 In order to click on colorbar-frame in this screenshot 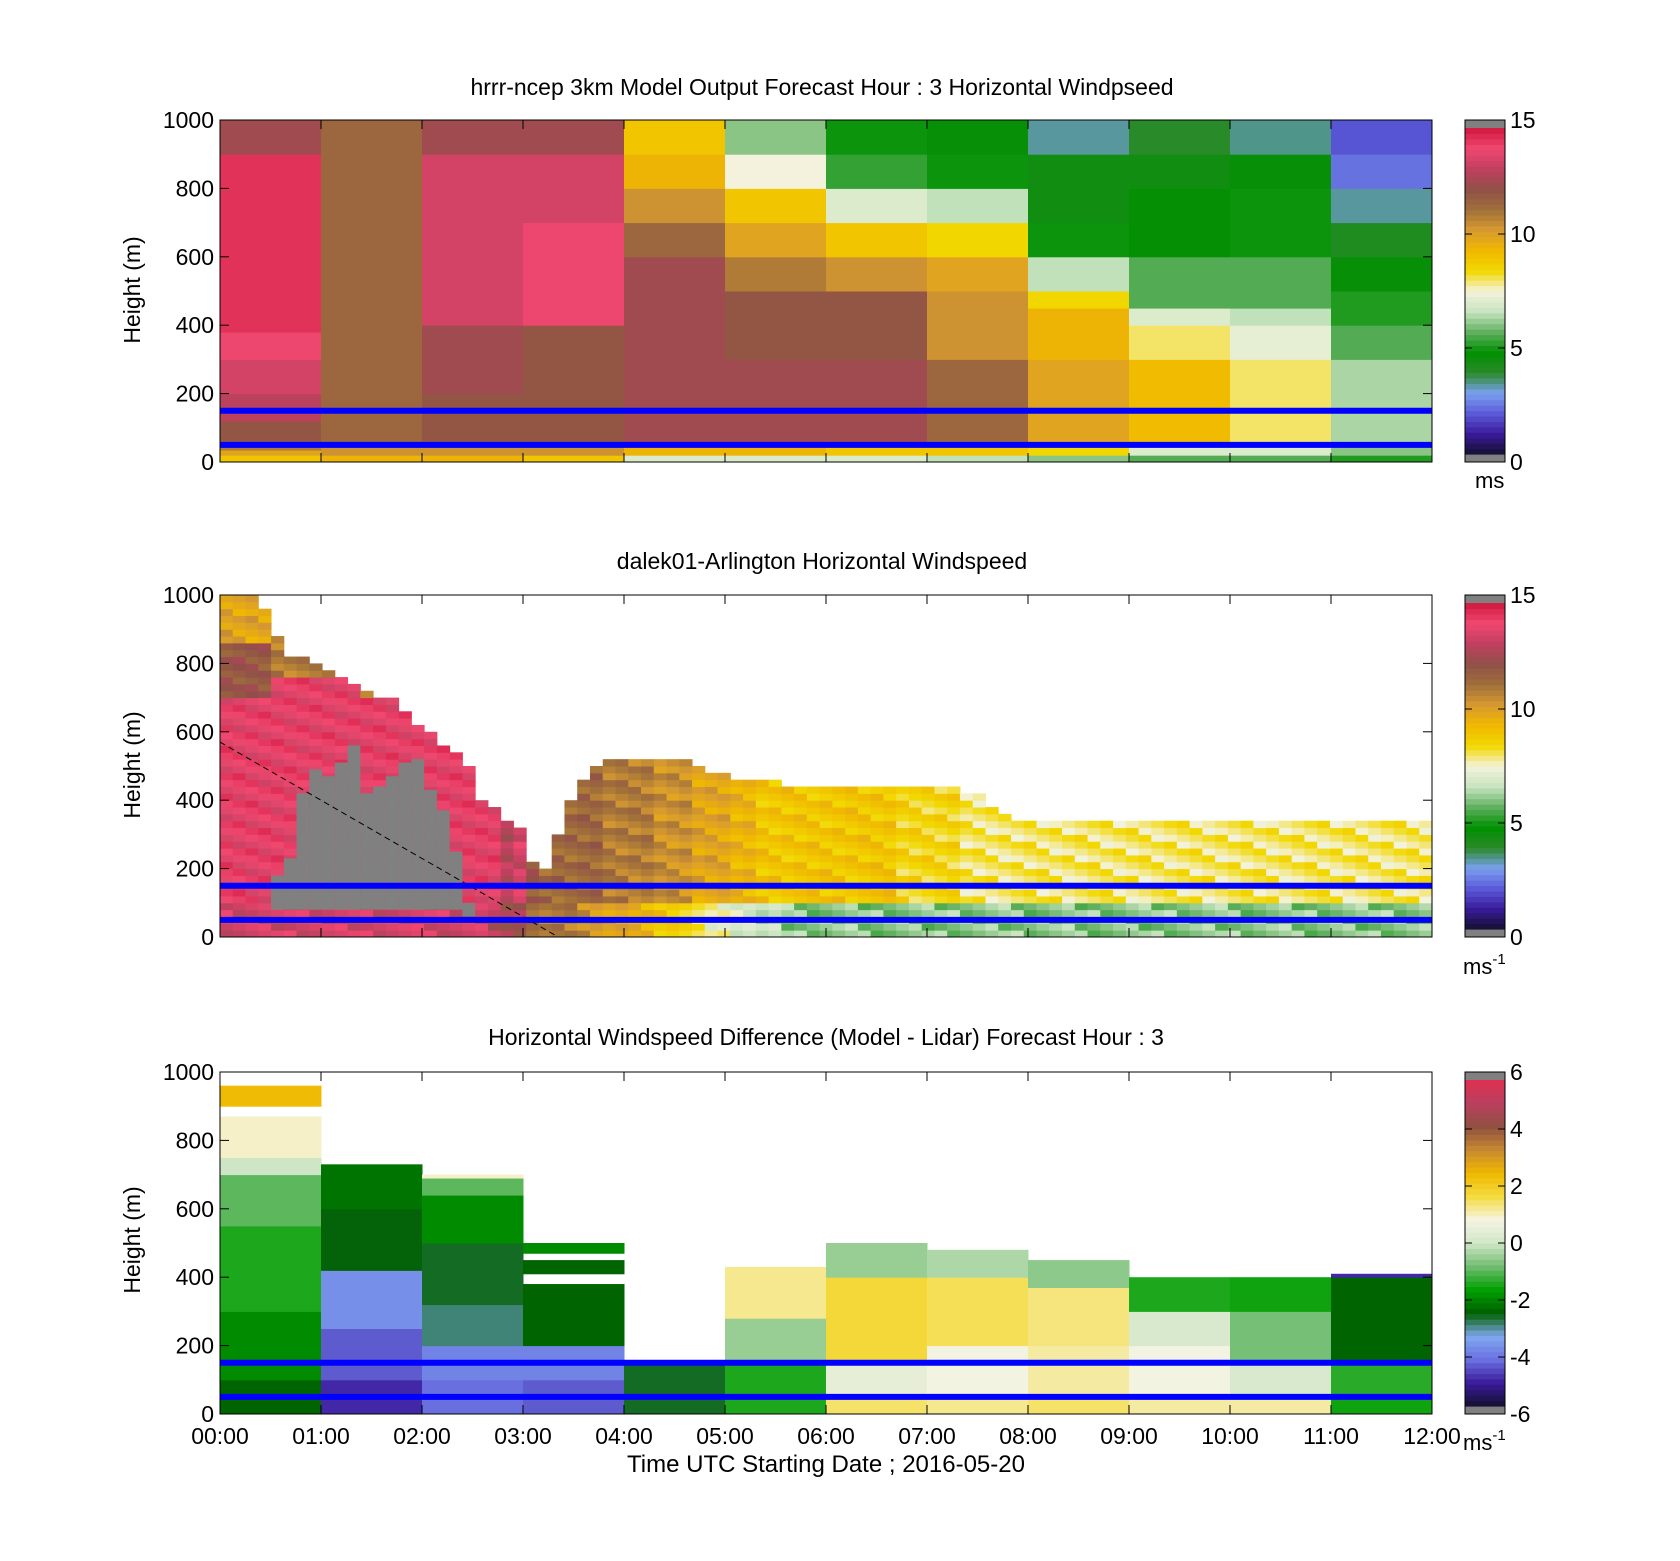, I will do `click(1485, 766)`.